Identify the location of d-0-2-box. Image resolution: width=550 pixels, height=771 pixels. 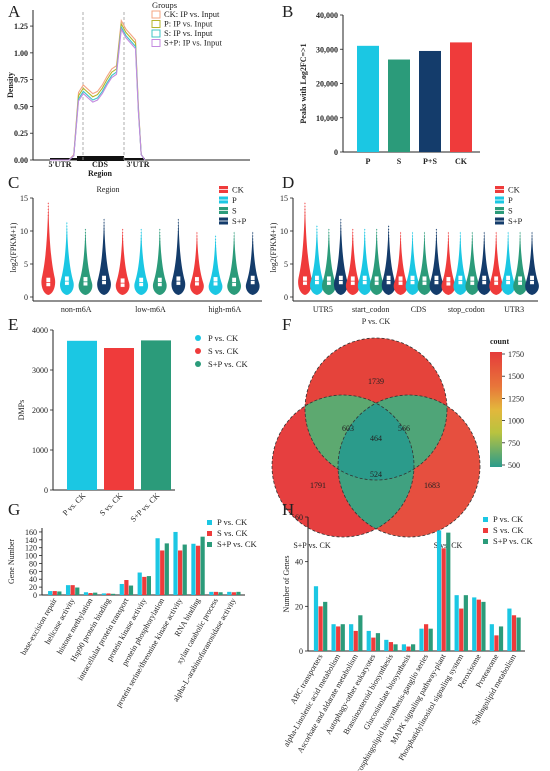
(329, 280).